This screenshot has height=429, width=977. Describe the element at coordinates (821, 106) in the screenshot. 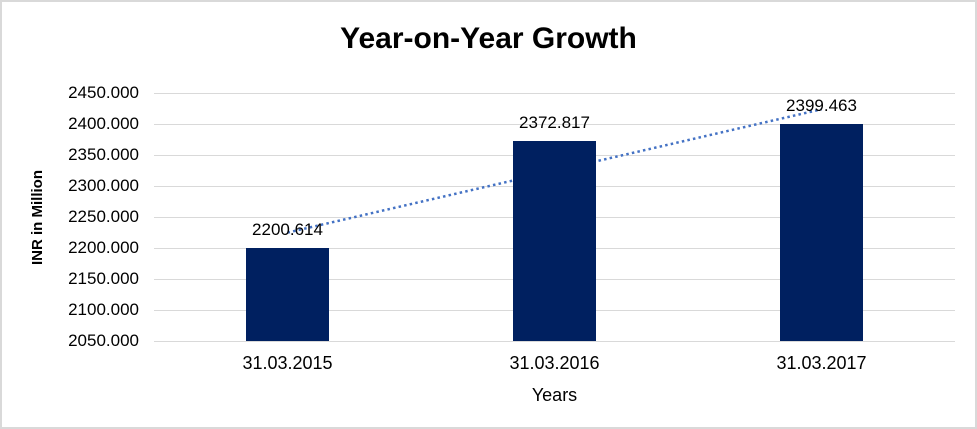

I see `data-label: 2399.463` at that location.